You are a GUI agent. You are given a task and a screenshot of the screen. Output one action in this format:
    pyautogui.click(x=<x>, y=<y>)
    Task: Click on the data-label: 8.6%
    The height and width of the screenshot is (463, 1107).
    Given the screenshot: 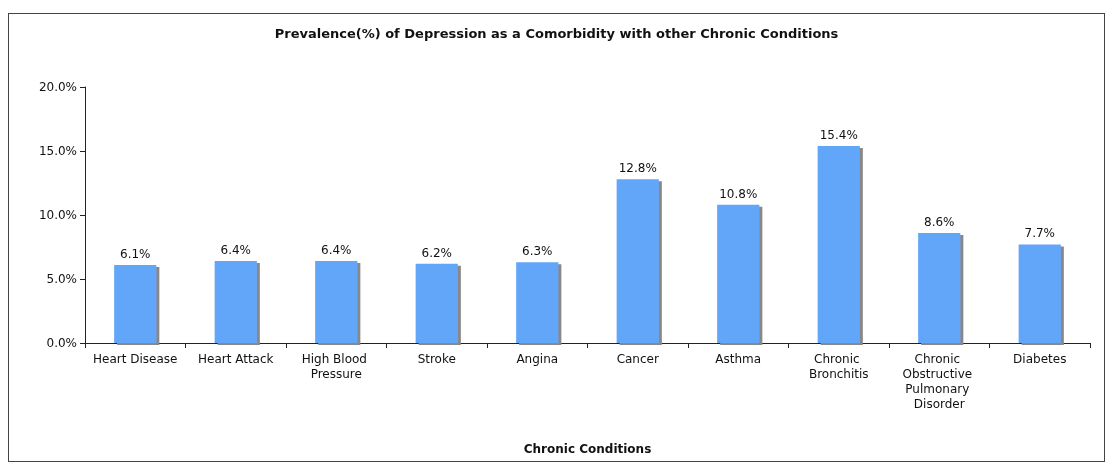 What is the action you would take?
    pyautogui.click(x=939, y=221)
    